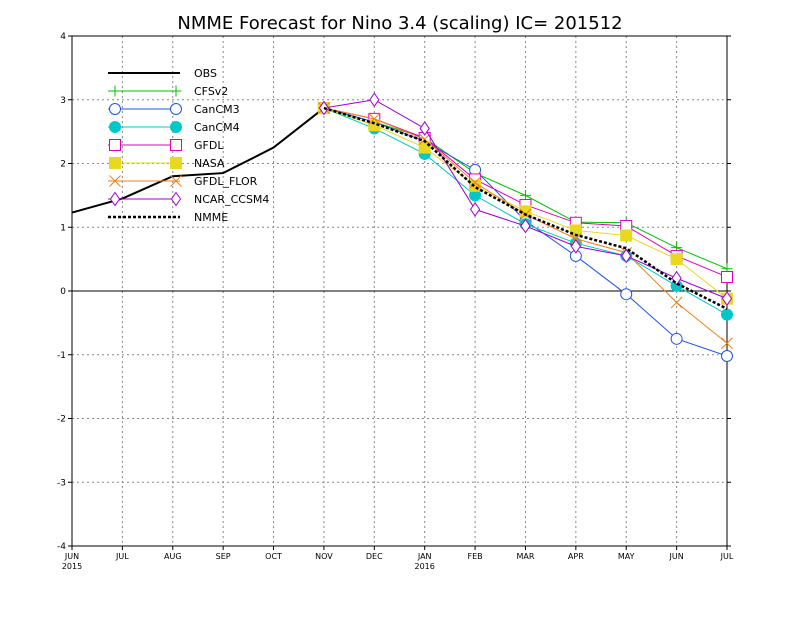 The image size is (800, 618). Describe the element at coordinates (273, 556) in the screenshot. I see `x-tick-label: OCT` at that location.